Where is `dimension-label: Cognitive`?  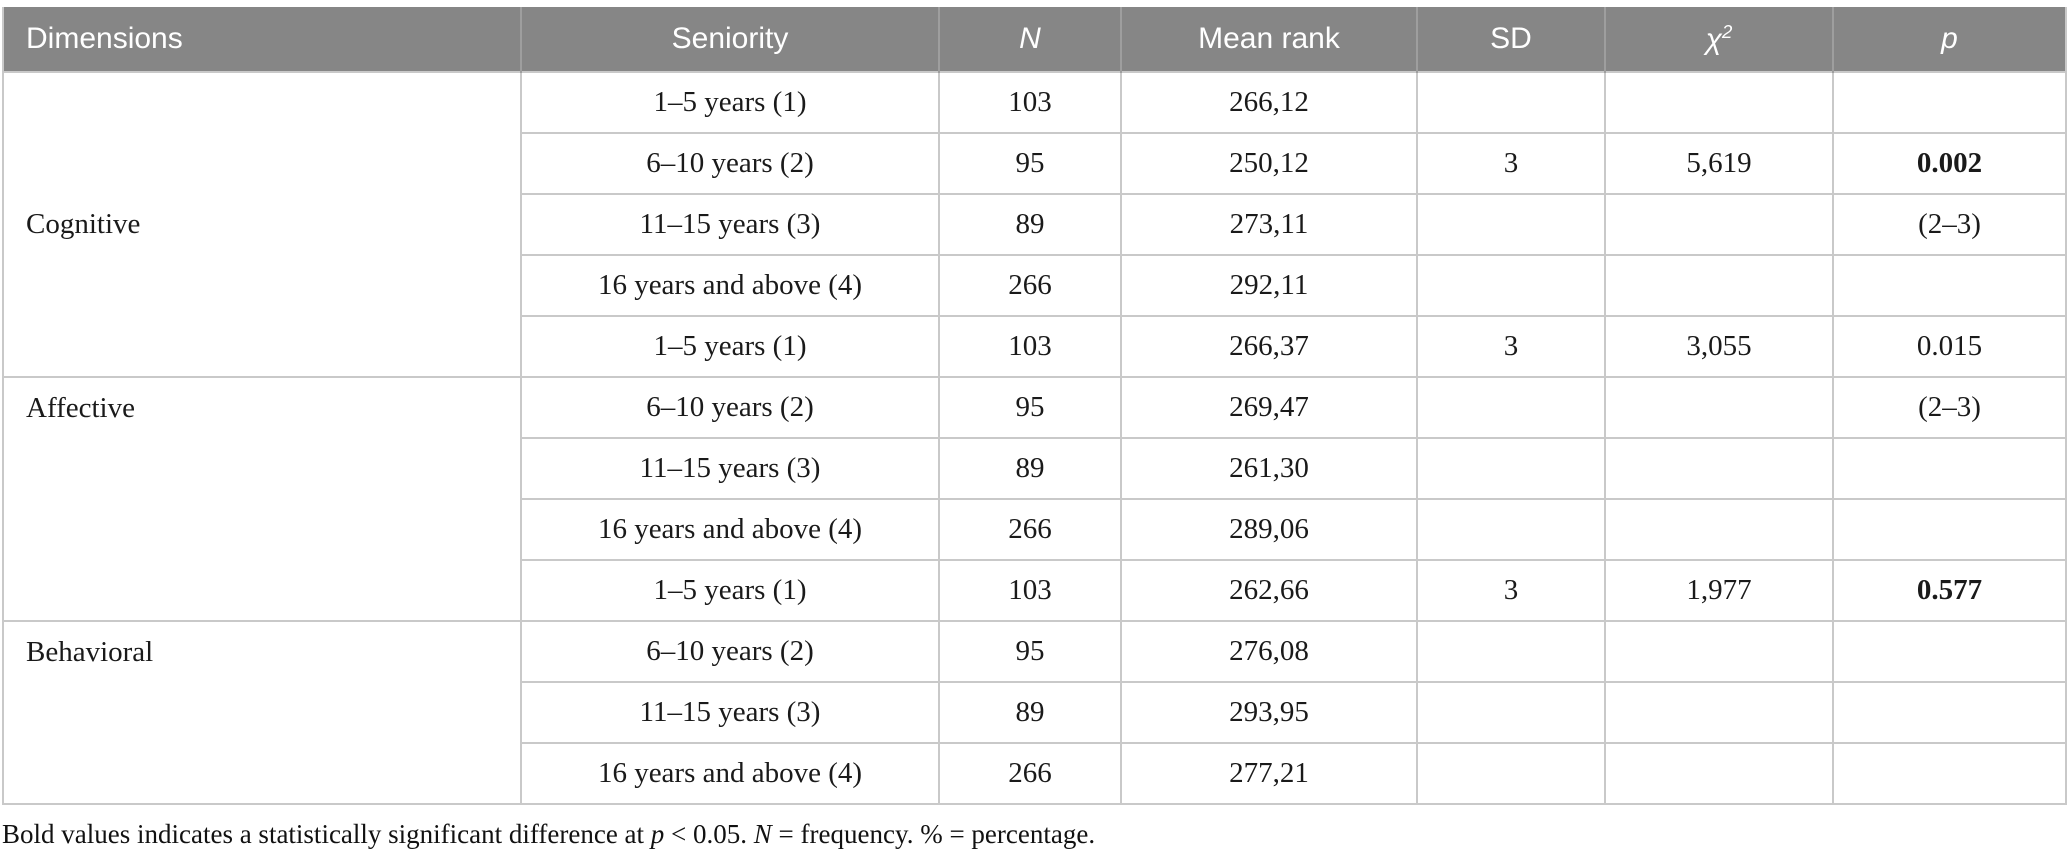
dimension-label: Cognitive is located at coordinates (83, 224).